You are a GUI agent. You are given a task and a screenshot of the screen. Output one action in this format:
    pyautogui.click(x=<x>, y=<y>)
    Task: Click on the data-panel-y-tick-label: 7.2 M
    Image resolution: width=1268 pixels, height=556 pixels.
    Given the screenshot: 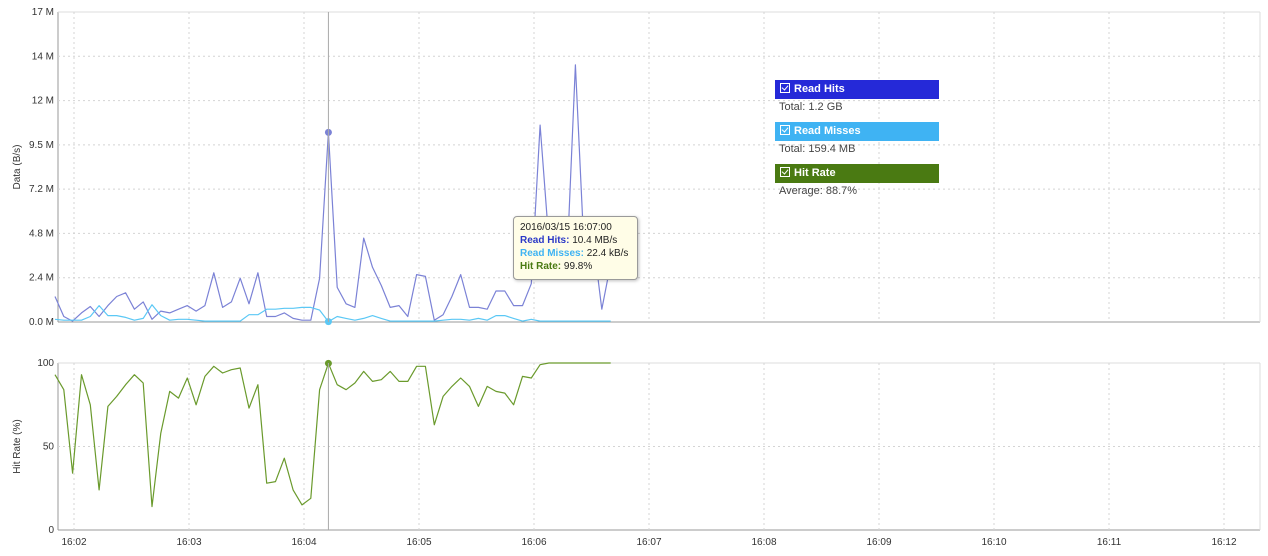 What is the action you would take?
    pyautogui.click(x=41, y=189)
    